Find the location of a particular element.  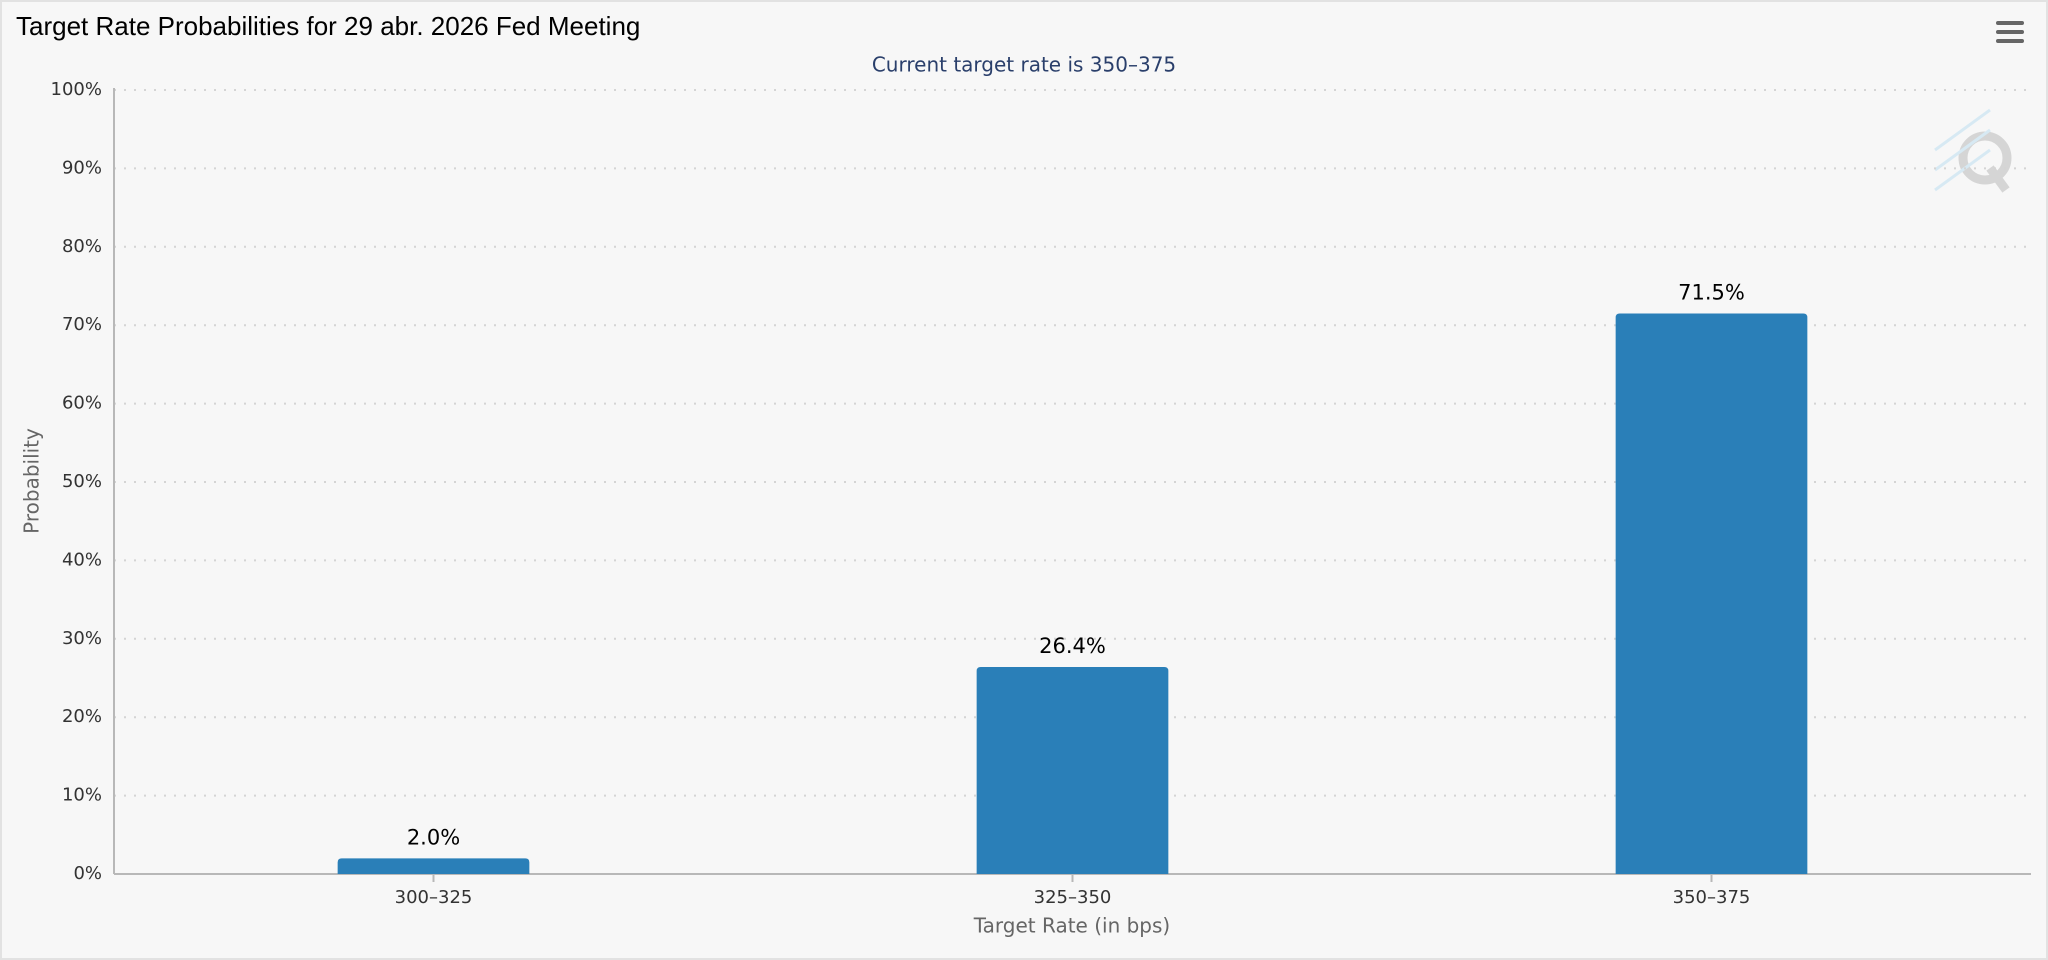

value-label: 26.4% is located at coordinates (1072, 646).